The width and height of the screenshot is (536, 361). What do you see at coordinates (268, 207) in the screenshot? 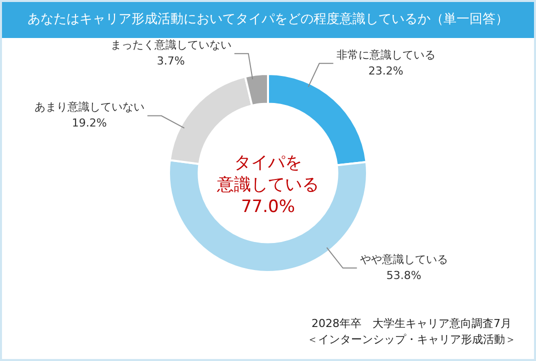
I see `text: 77.0%` at bounding box center [268, 207].